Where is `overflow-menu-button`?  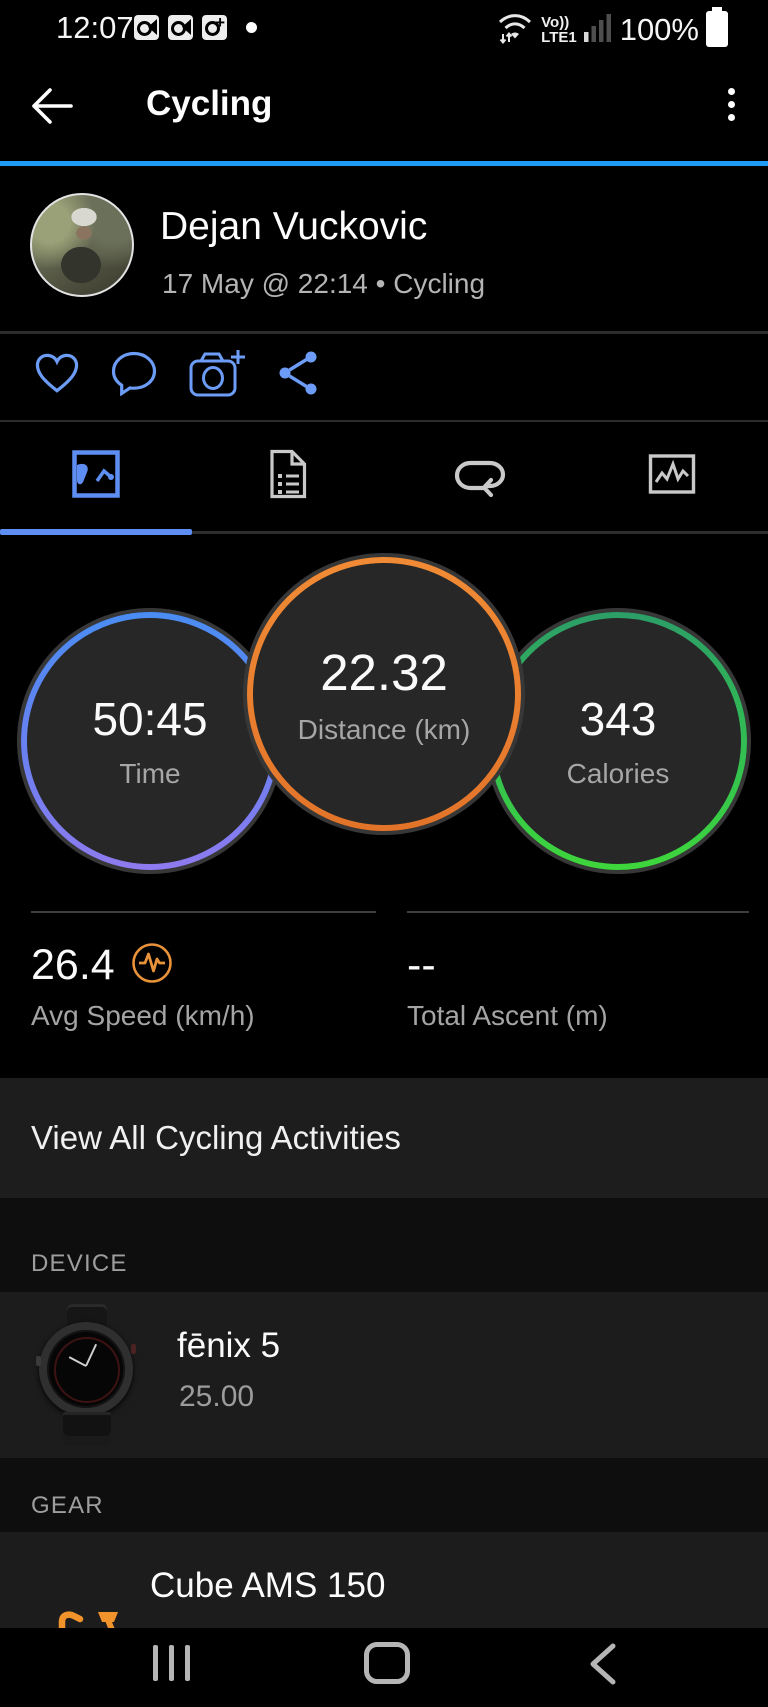
overflow-menu-button is located at coordinates (732, 104).